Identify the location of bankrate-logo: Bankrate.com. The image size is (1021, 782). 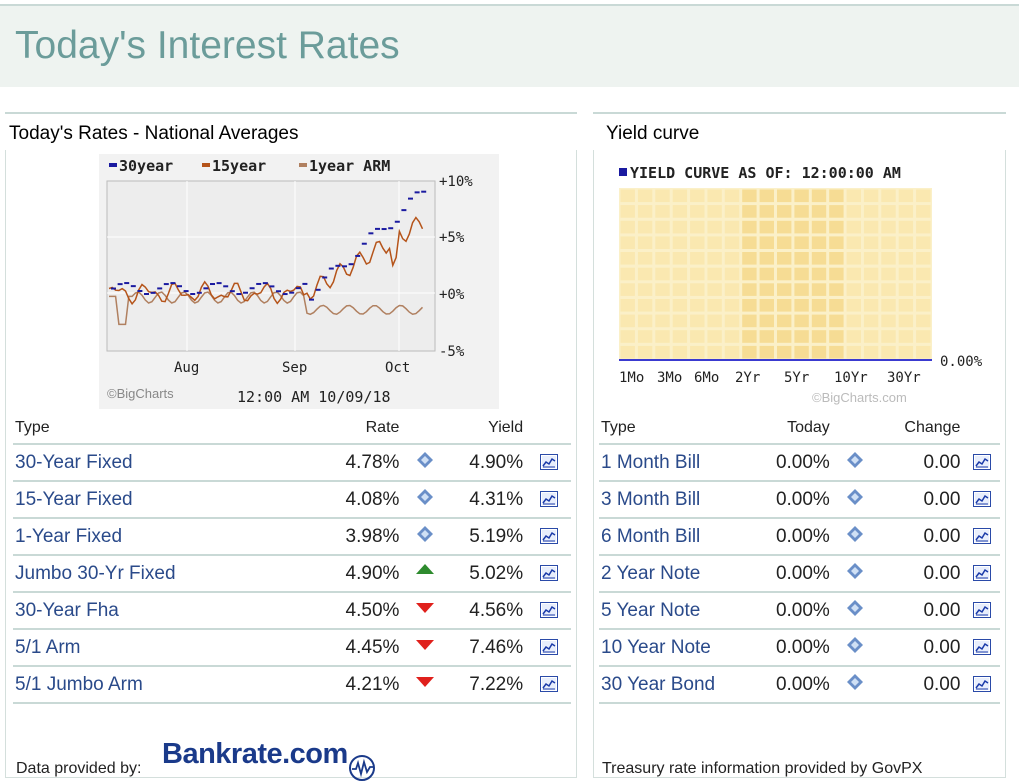
(272, 760).